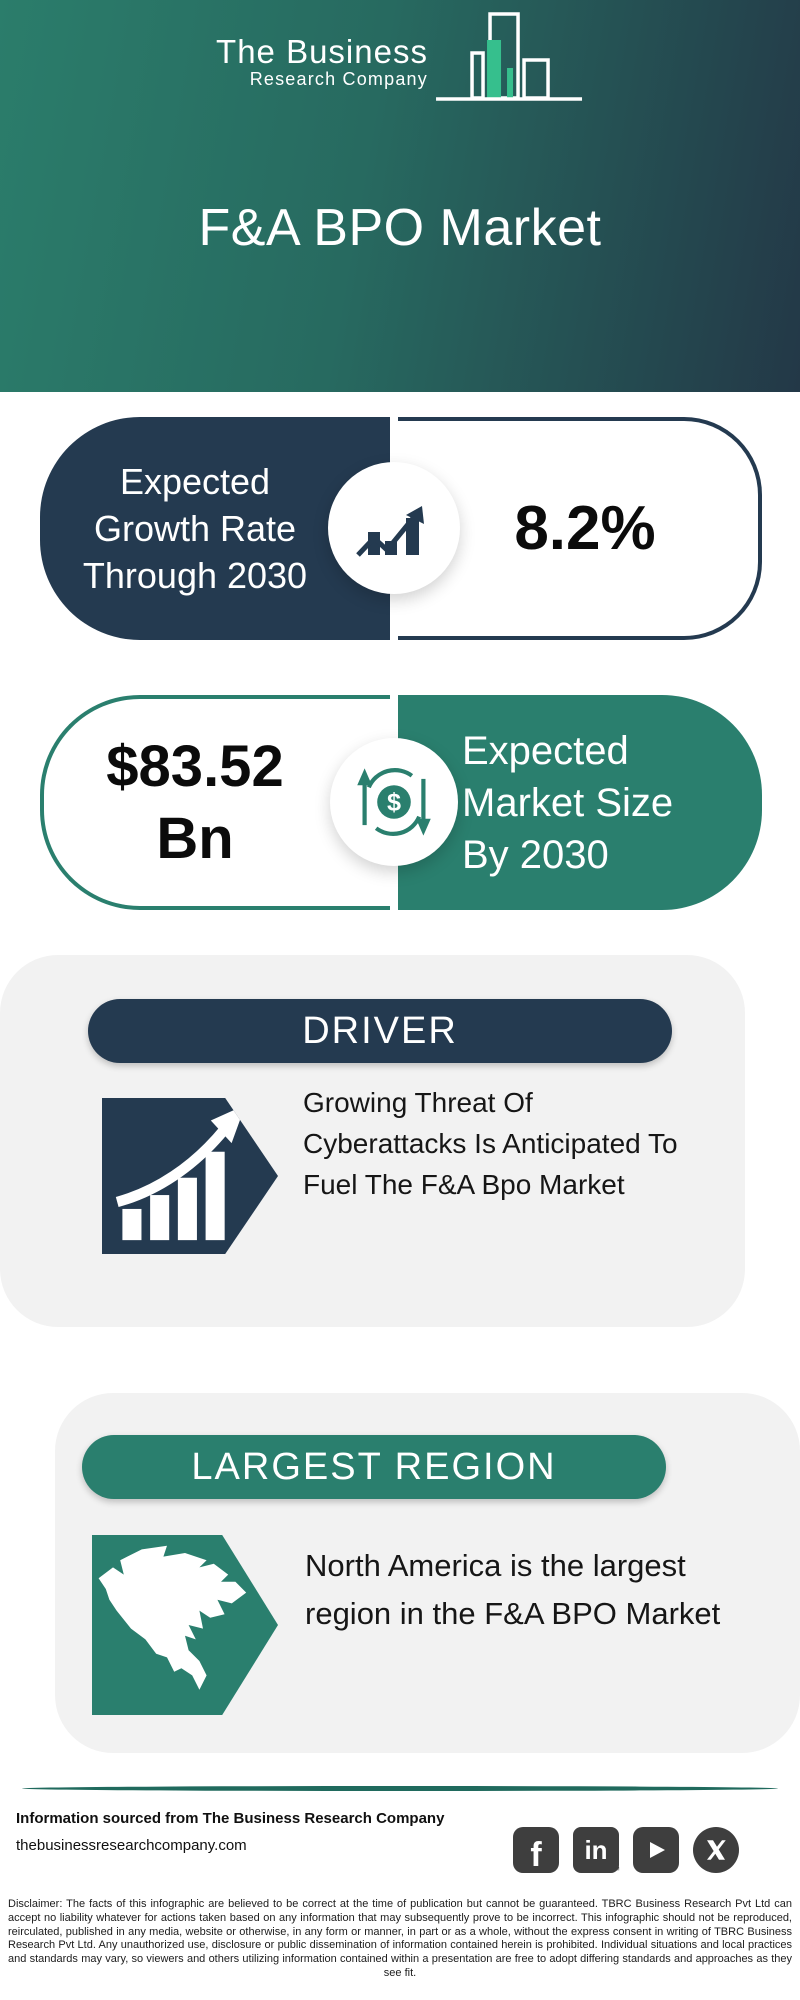 The width and height of the screenshot is (800, 2000). I want to click on social-icons-row: f in ™, so click(626, 1851).